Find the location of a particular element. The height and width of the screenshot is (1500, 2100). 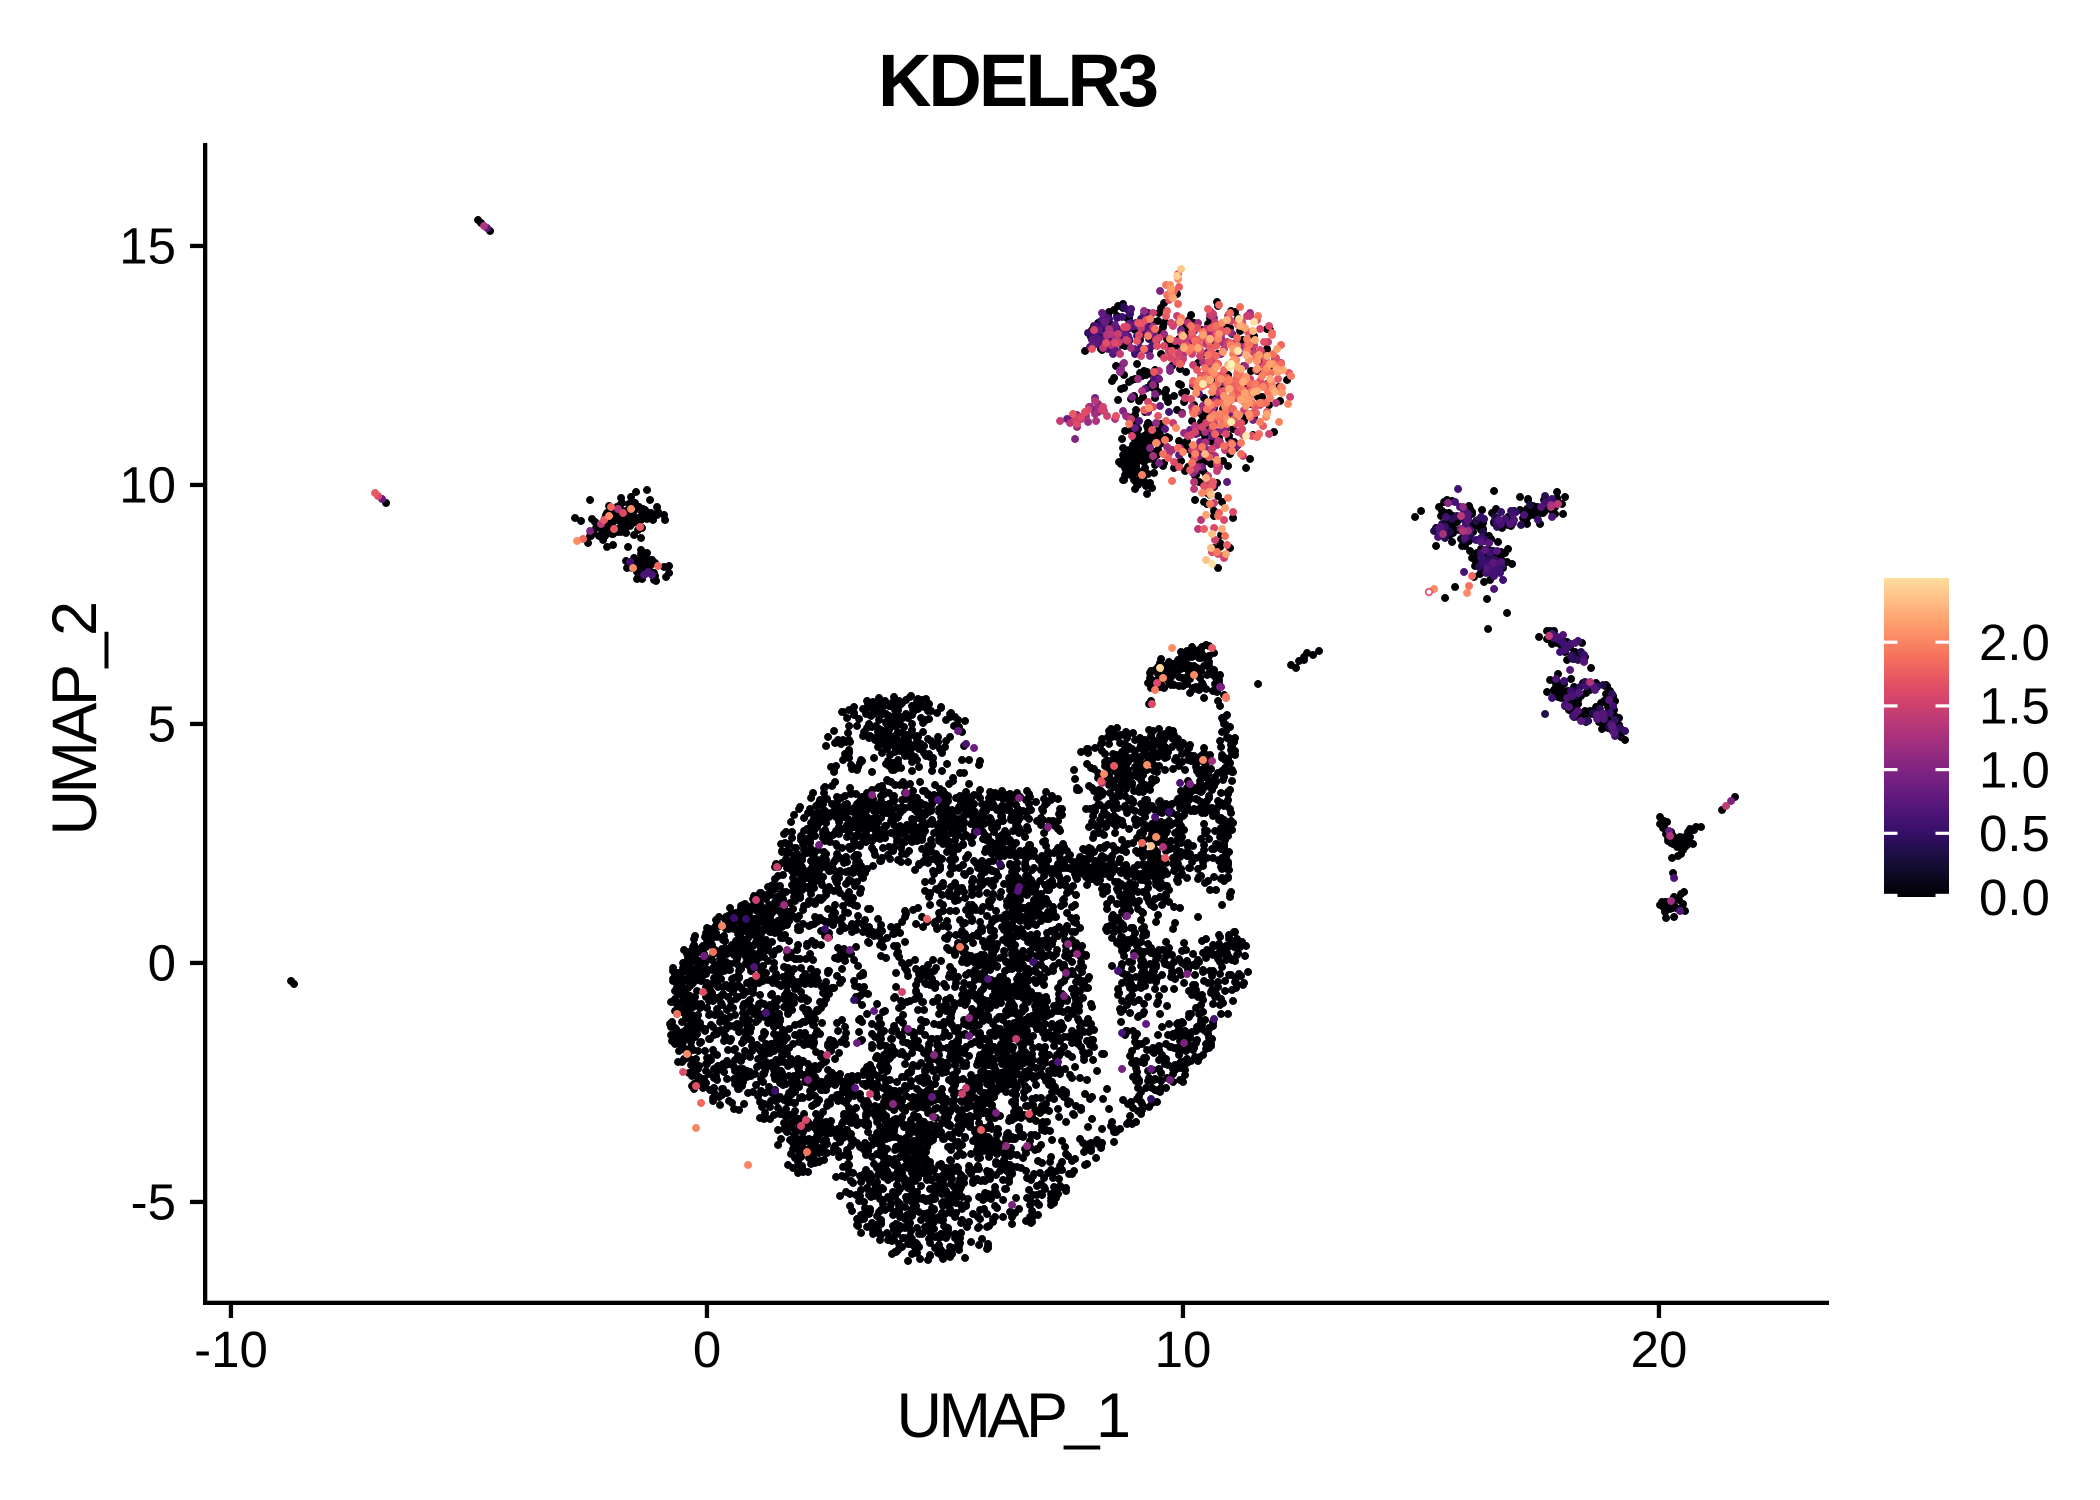

svg-text: 0.5 is located at coordinates (2014, 833).